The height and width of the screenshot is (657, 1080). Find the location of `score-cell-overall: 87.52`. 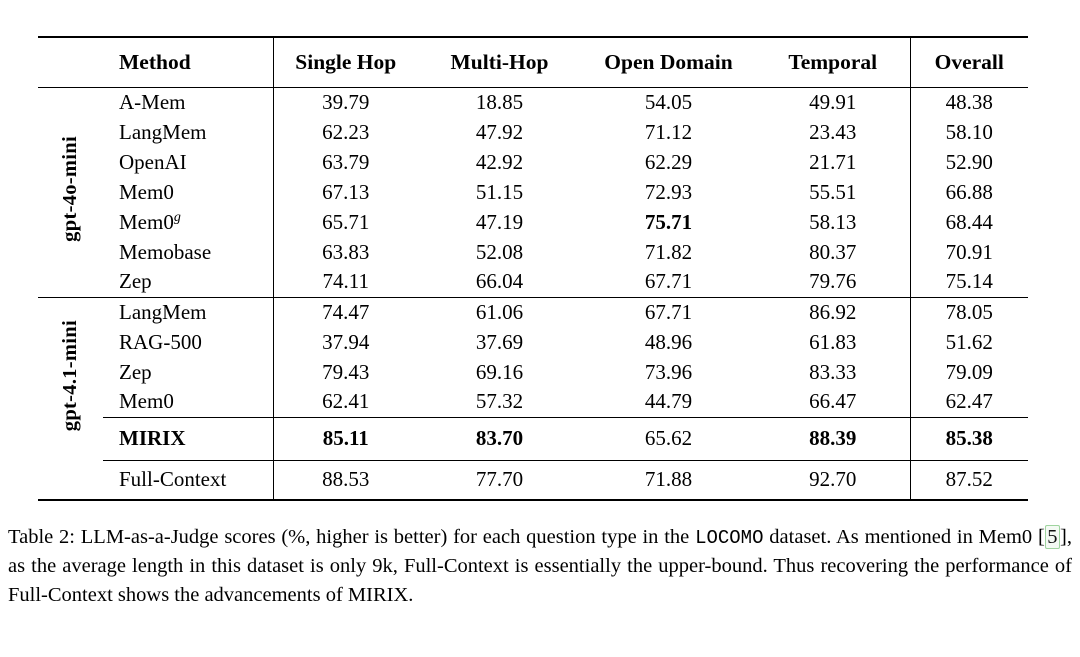

score-cell-overall: 87.52 is located at coordinates (968, 479).